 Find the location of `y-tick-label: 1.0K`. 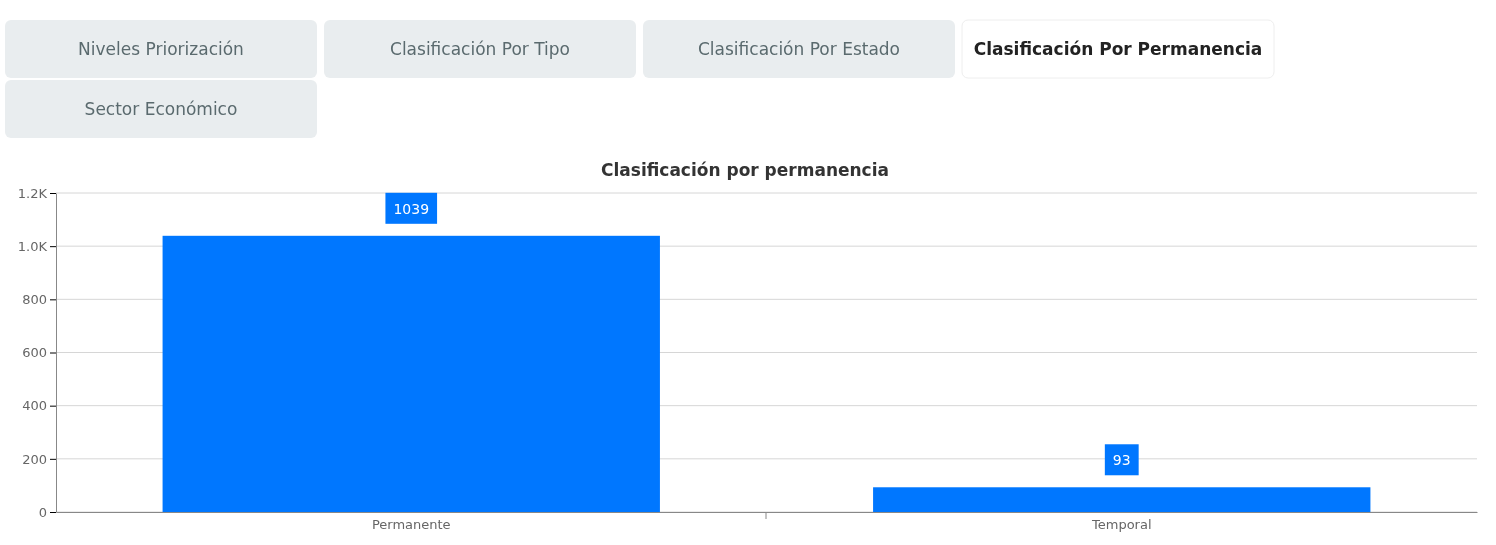

y-tick-label: 1.0K is located at coordinates (32, 246).